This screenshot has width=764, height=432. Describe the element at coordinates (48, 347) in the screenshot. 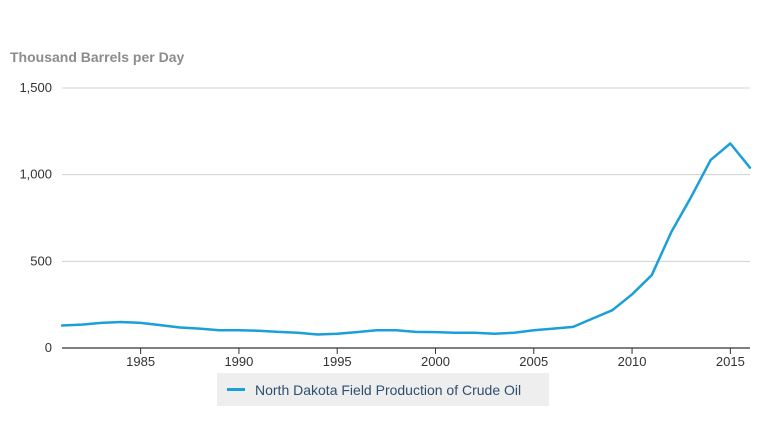

I see `y-tick-label: 0` at that location.